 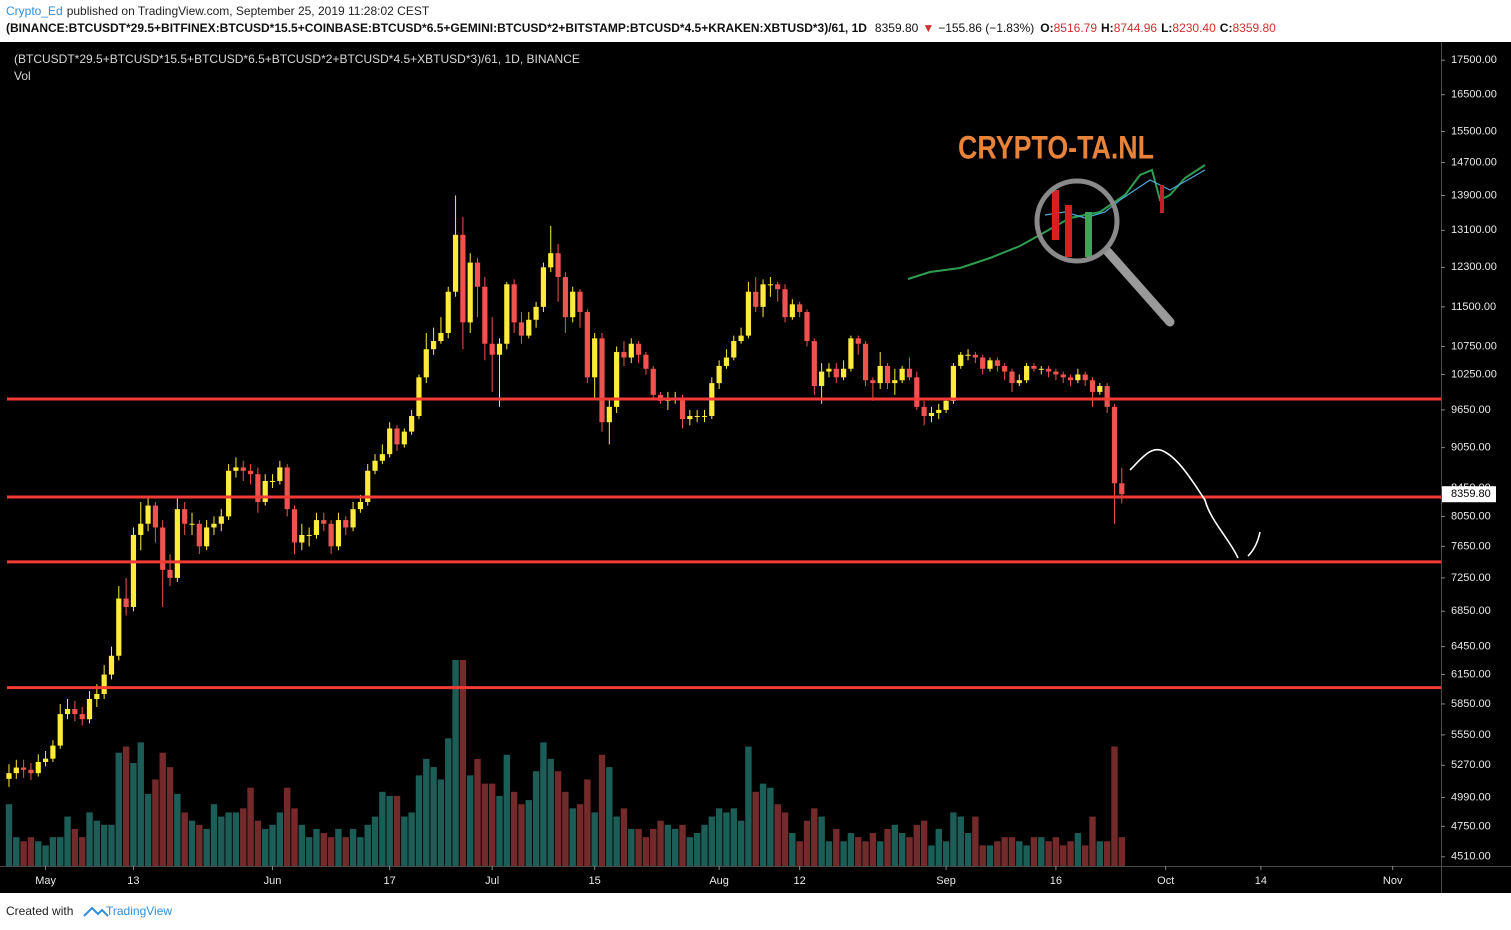 What do you see at coordinates (1471, 797) in the screenshot?
I see `y-tick-label: 4990.00` at bounding box center [1471, 797].